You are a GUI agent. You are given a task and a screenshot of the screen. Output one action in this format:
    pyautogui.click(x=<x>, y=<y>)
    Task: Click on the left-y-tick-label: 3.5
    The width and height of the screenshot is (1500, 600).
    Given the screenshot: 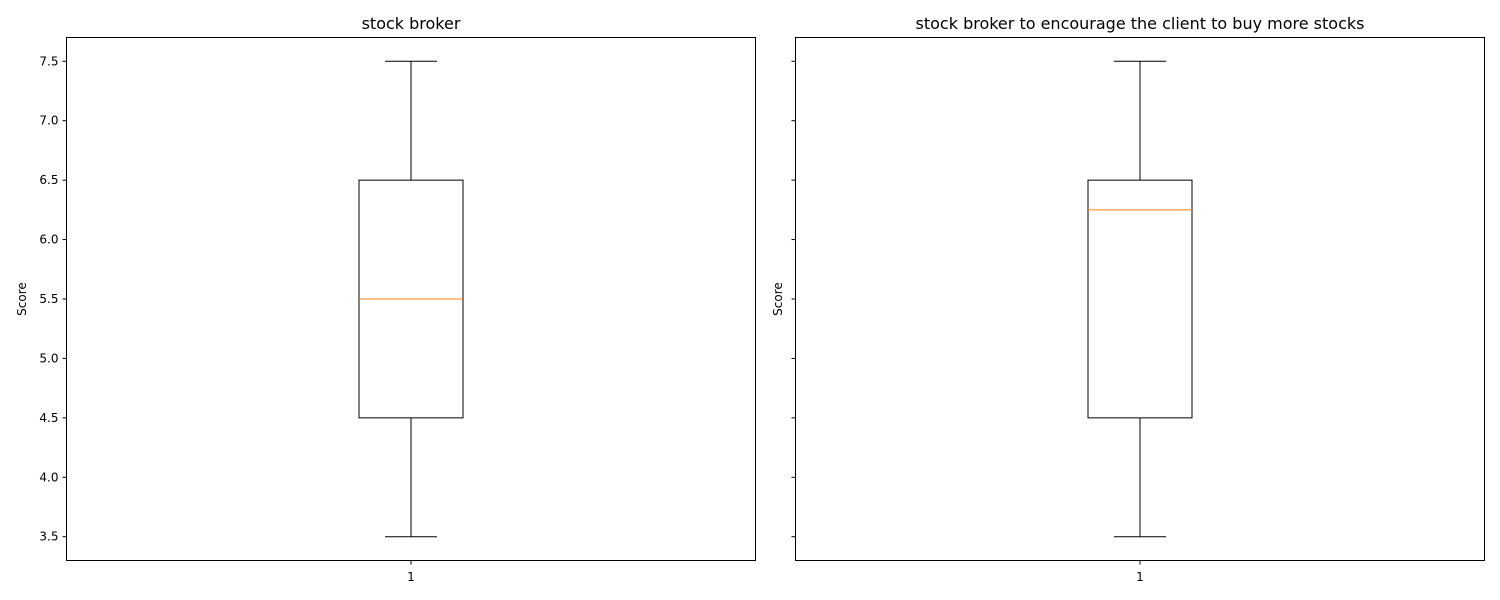 What is the action you would take?
    pyautogui.click(x=48, y=537)
    